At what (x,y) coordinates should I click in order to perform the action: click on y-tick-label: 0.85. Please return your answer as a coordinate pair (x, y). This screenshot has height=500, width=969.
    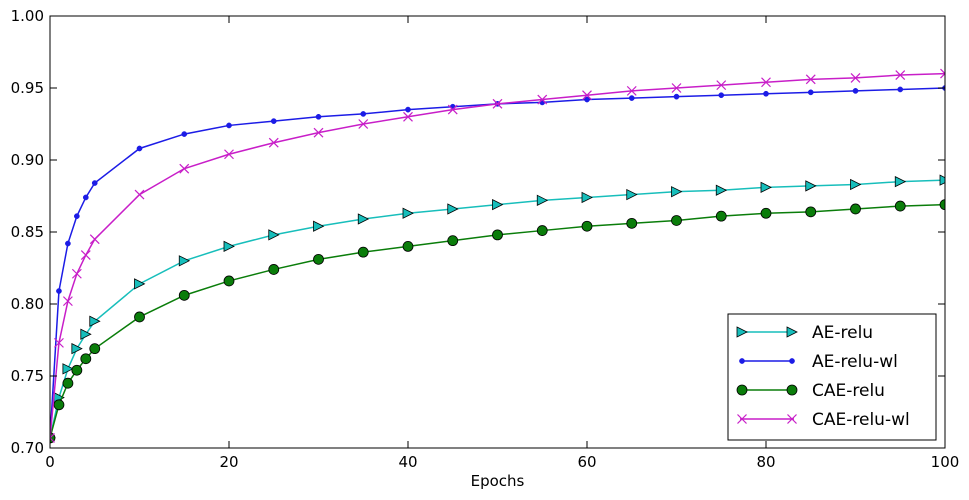
    Looking at the image, I should click on (27, 232).